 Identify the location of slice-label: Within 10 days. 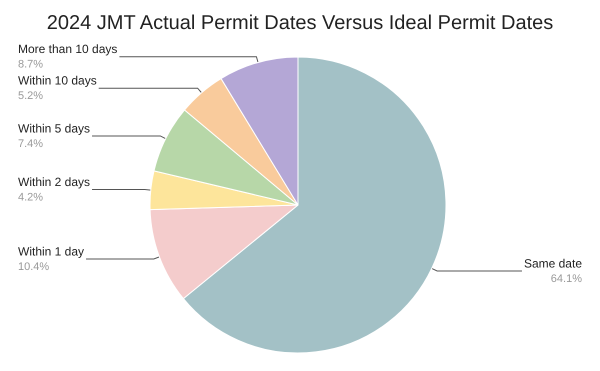
(57, 81).